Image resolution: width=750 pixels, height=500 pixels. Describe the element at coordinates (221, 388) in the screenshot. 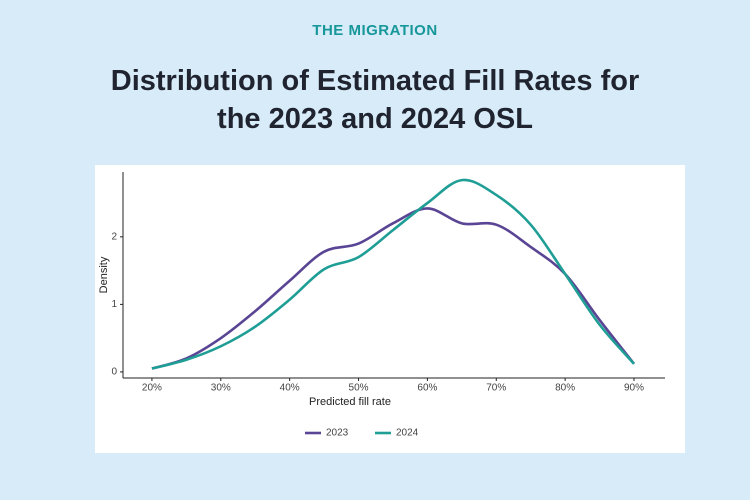

I see `x-tick-label: 30%` at that location.